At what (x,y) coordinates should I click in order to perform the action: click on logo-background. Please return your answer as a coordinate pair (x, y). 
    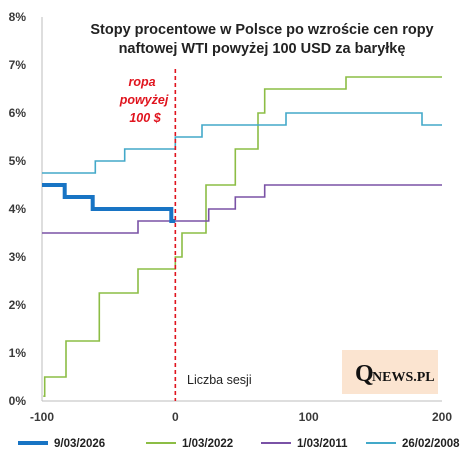
    Looking at the image, I should click on (390, 372).